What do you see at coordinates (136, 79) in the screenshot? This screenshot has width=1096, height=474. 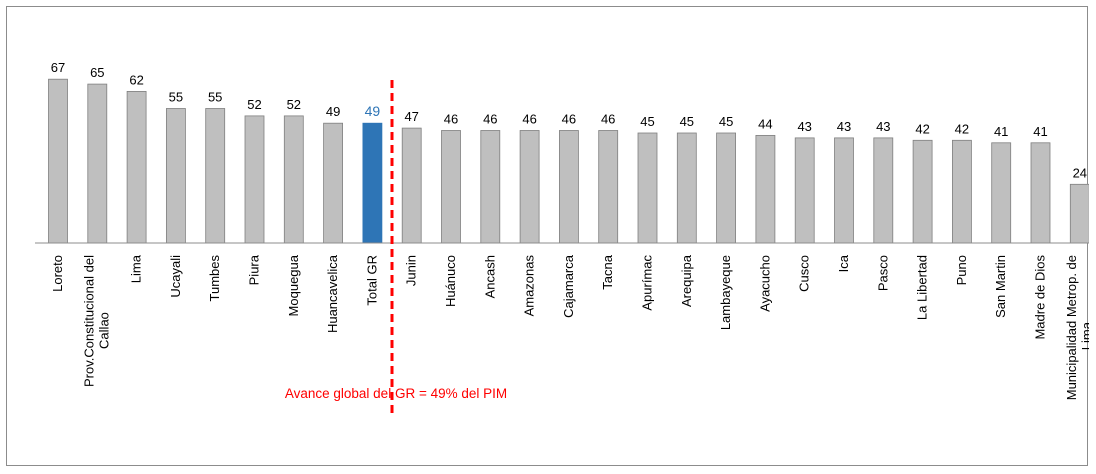 I see `value-label-lima: 62` at bounding box center [136, 79].